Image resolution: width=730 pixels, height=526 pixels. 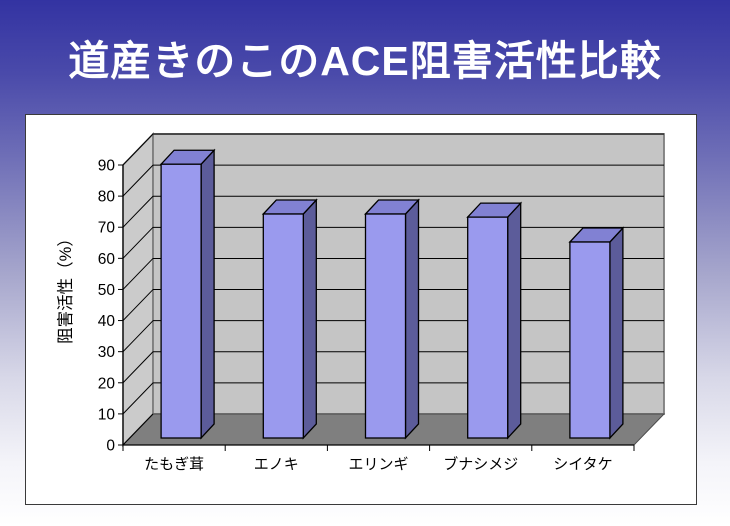 What do you see at coordinates (365, 61) in the screenshot?
I see `slide-title: 道産きのこのACE阻害活性比較` at bounding box center [365, 61].